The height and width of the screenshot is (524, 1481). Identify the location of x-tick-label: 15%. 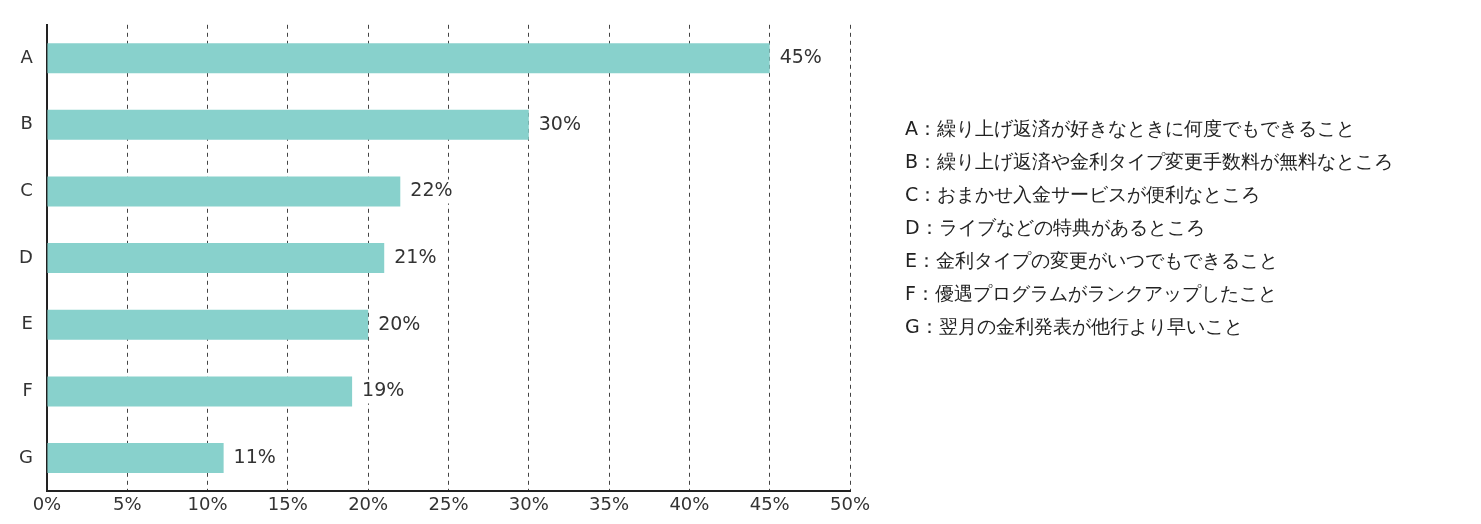
(287, 503).